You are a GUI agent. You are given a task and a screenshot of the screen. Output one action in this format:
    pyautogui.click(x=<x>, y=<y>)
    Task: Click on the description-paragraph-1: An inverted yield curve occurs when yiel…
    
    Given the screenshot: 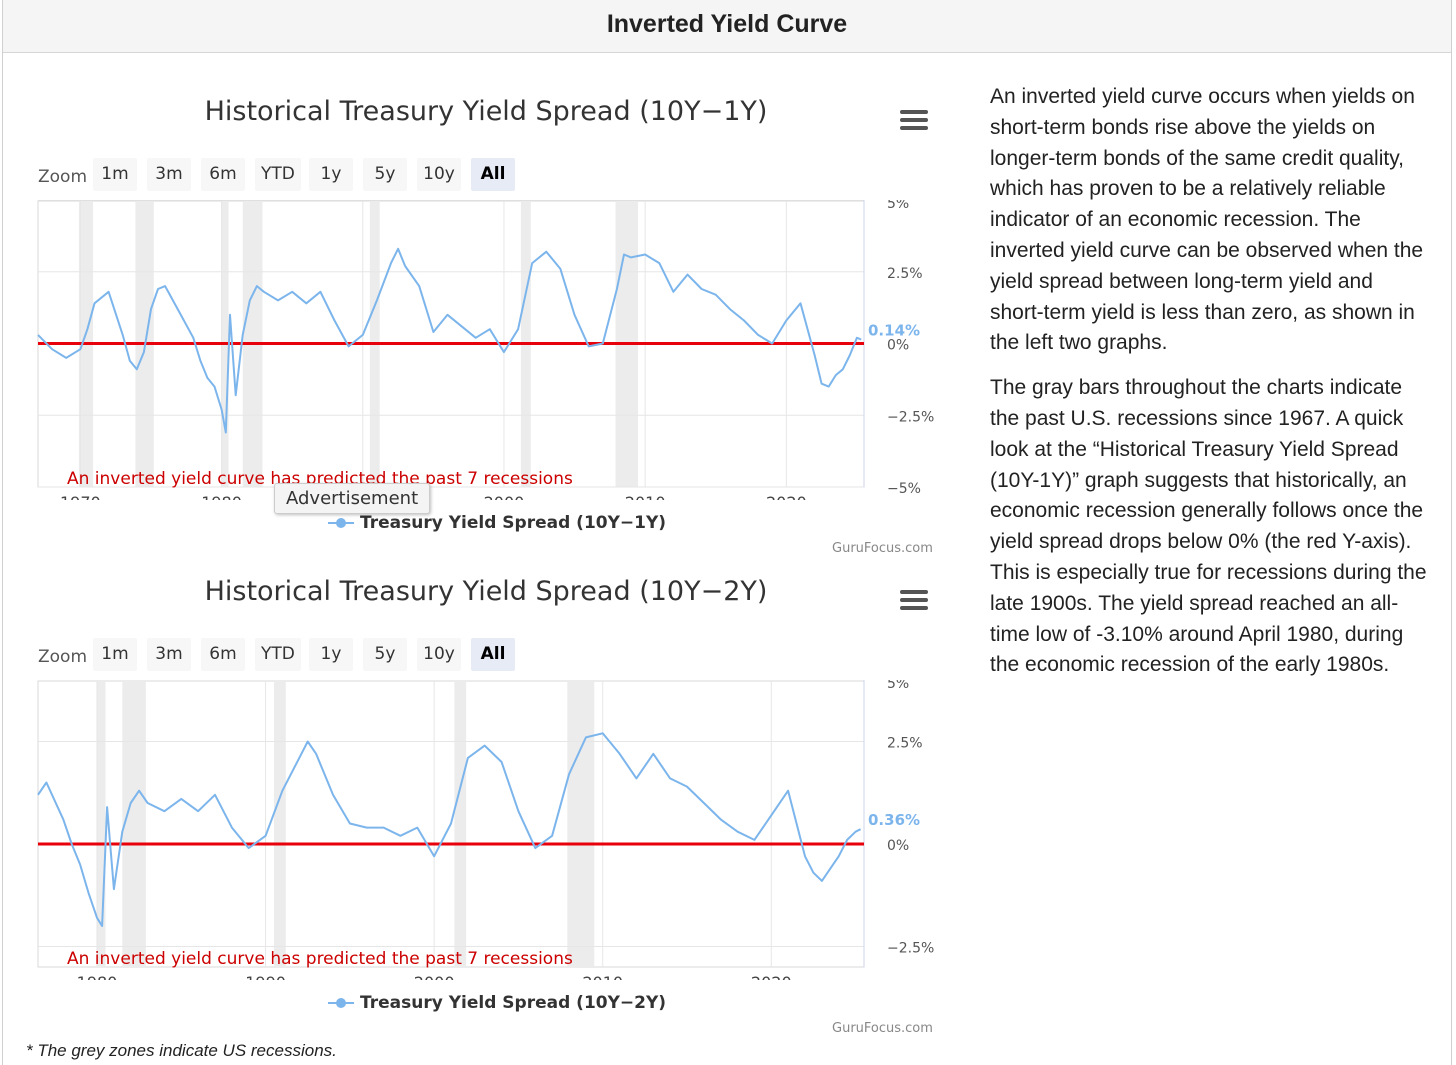 What is the action you would take?
    pyautogui.click(x=1207, y=220)
    